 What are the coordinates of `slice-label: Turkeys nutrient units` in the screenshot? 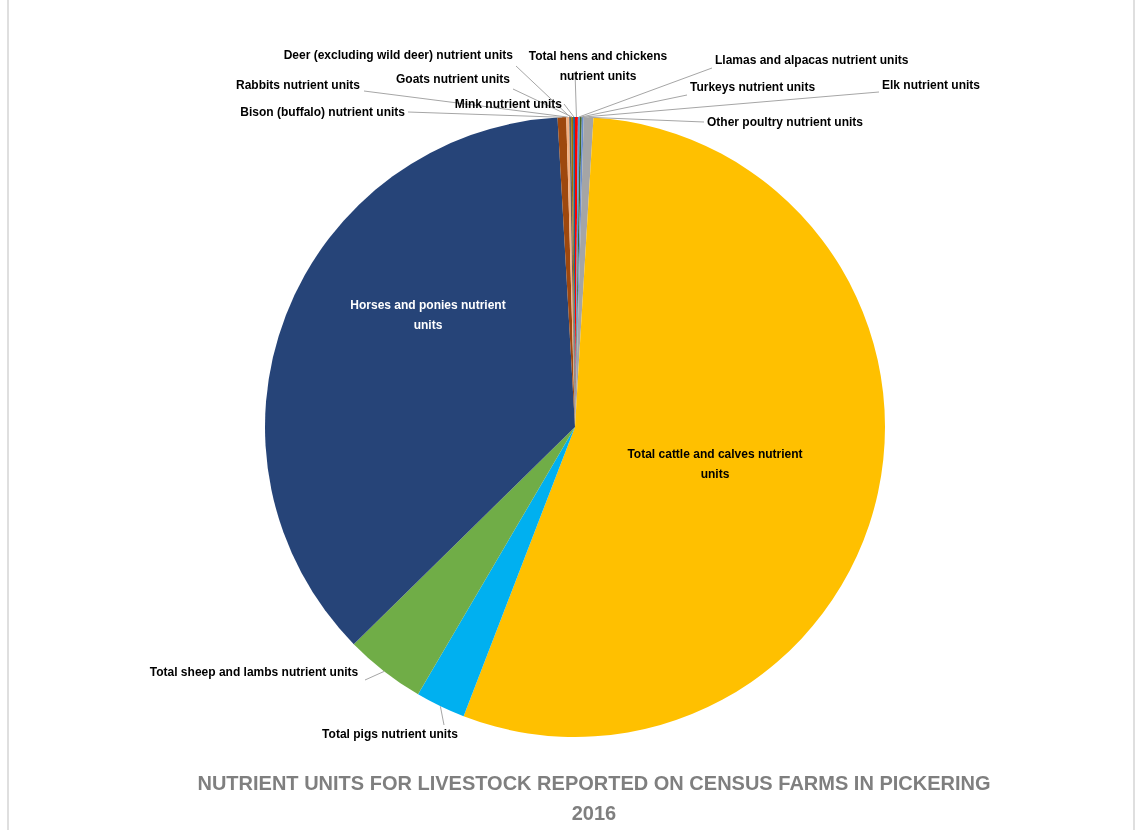 It's located at (753, 87).